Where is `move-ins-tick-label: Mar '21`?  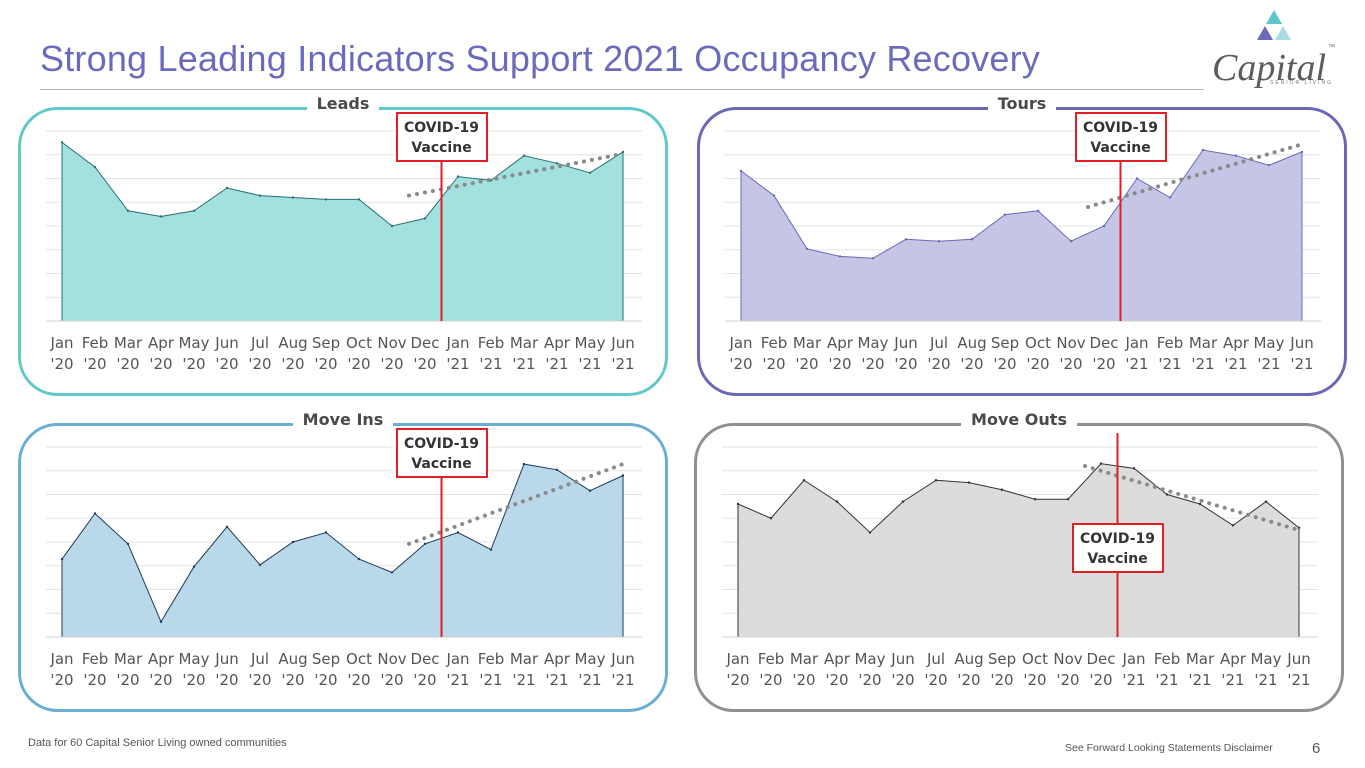 move-ins-tick-label: Mar '21 is located at coordinates (524, 669).